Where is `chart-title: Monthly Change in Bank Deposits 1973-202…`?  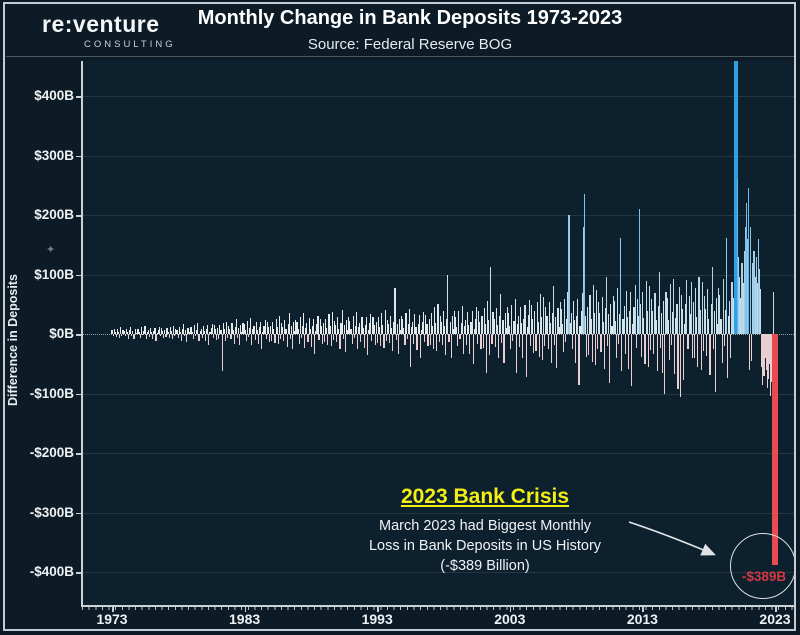 chart-title: Monthly Change in Bank Deposits 1973-202… is located at coordinates (410, 18).